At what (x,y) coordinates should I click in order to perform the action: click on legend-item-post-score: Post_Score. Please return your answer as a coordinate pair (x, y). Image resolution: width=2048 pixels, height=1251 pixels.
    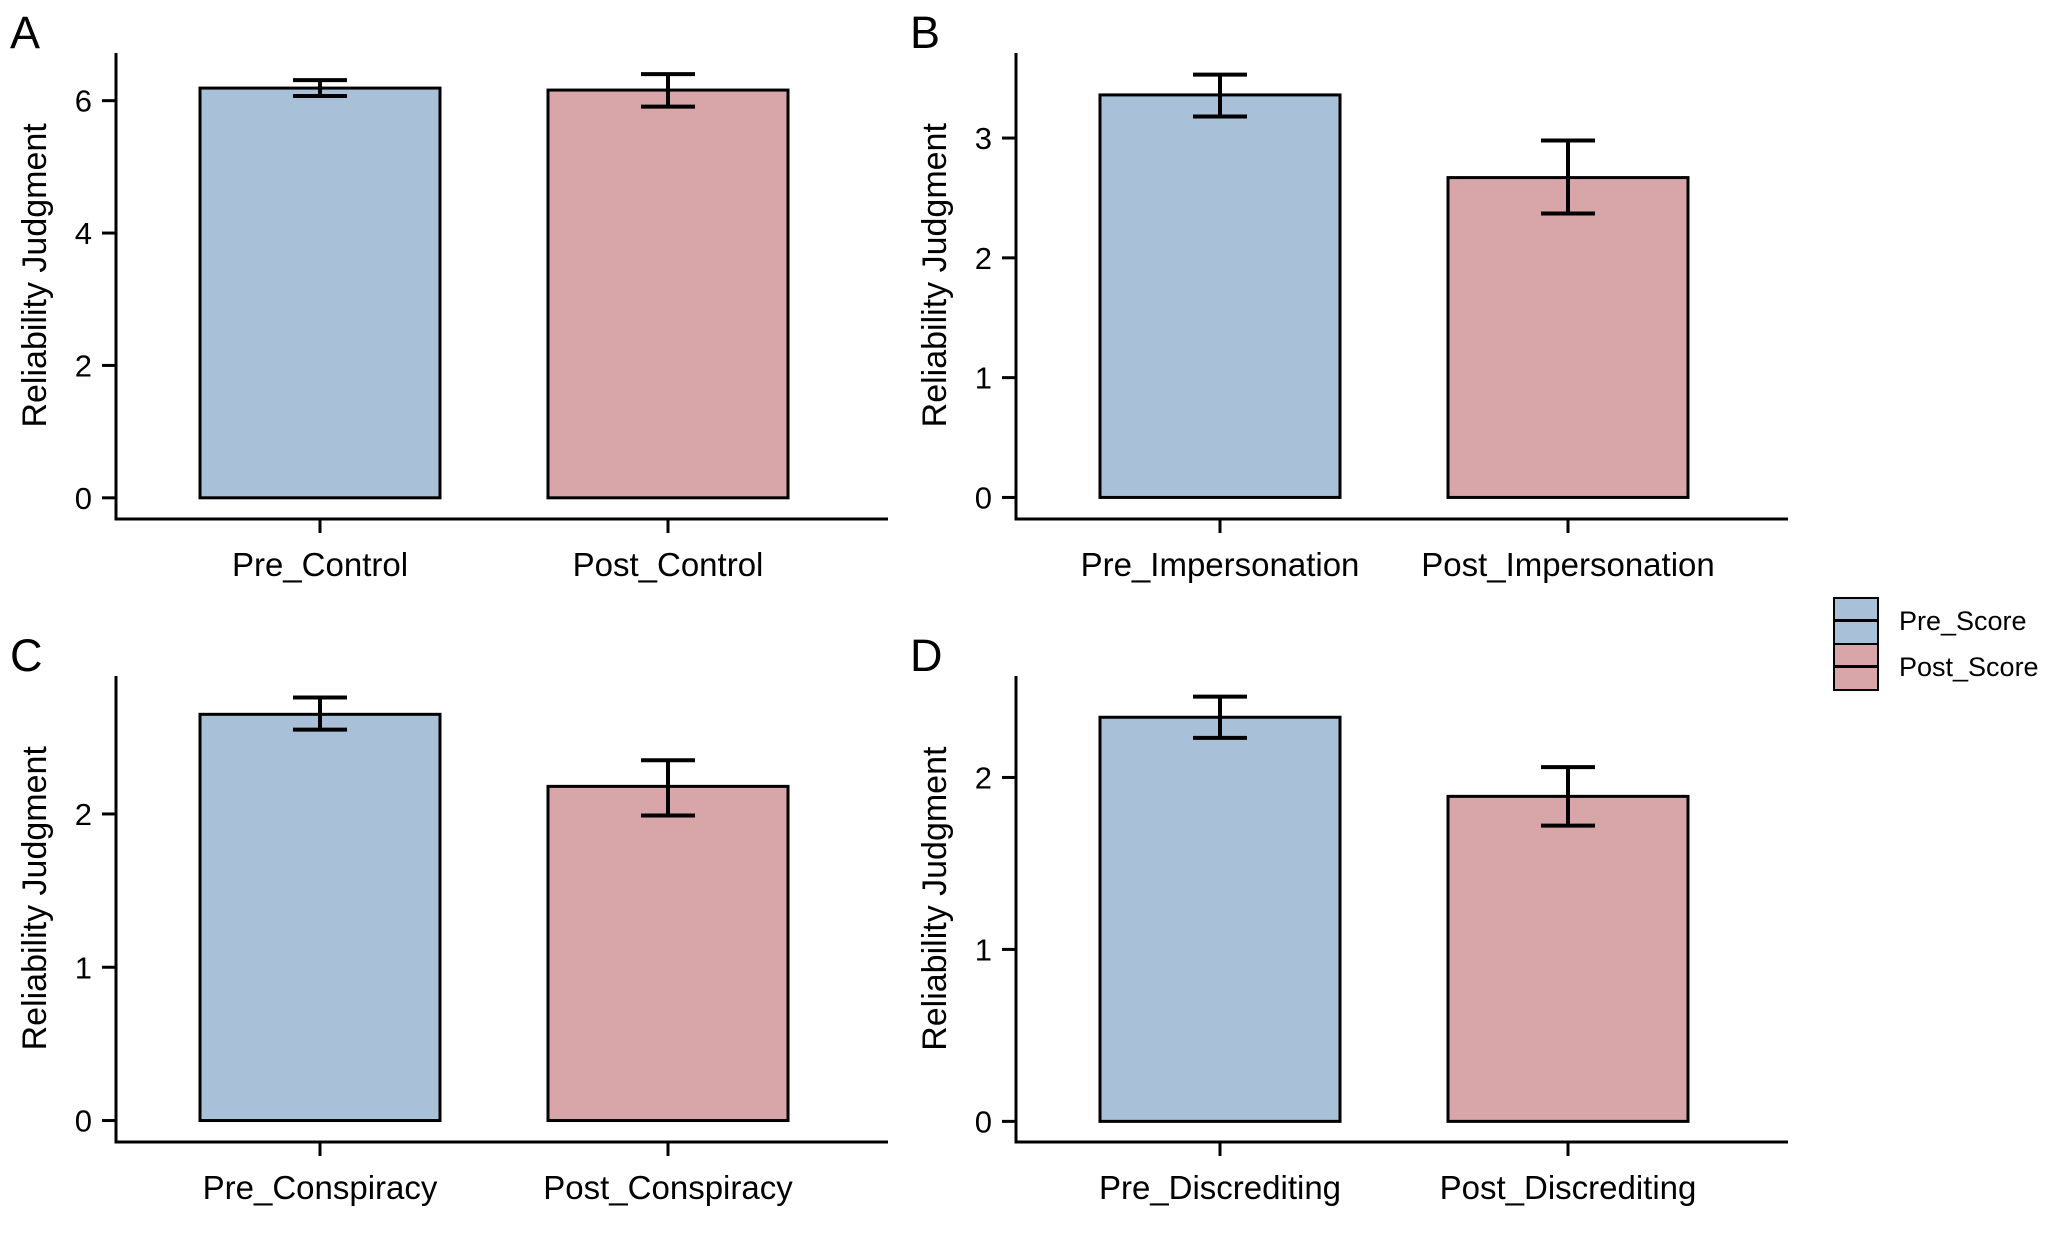
    Looking at the image, I should click on (1936, 667).